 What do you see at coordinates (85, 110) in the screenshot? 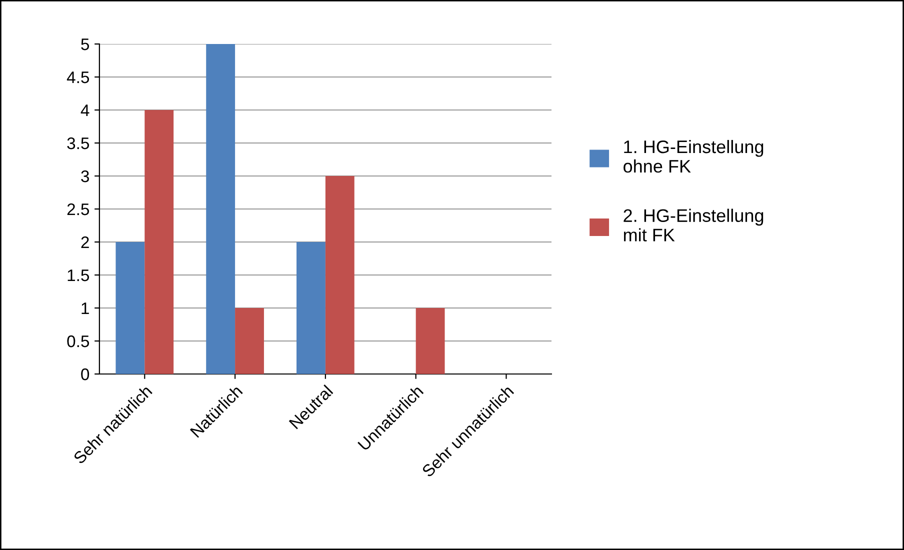
I see `y-tick-label: 4` at bounding box center [85, 110].